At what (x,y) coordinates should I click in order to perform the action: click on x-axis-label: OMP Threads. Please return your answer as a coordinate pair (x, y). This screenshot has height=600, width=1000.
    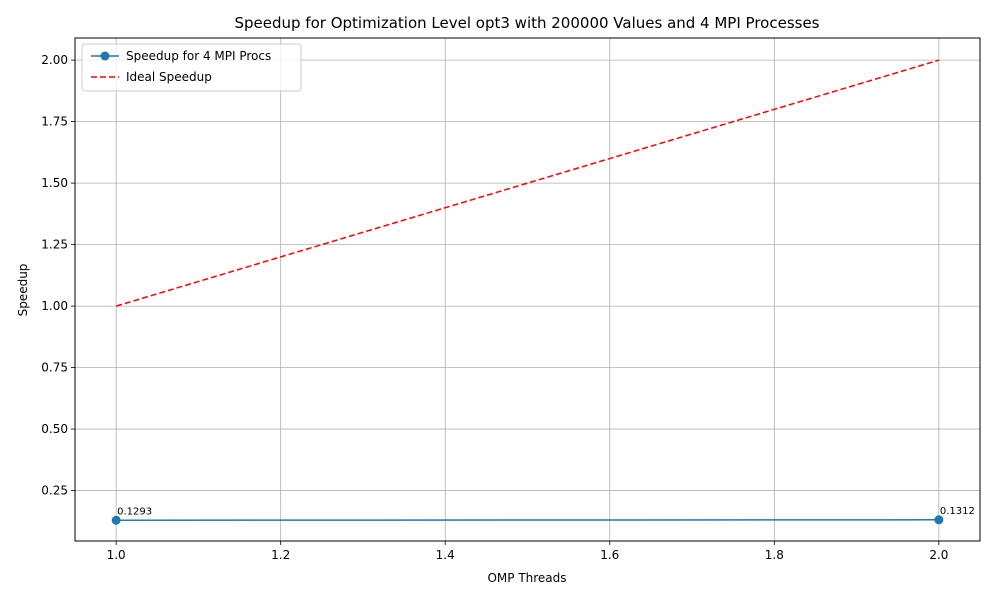
    Looking at the image, I should click on (526, 578).